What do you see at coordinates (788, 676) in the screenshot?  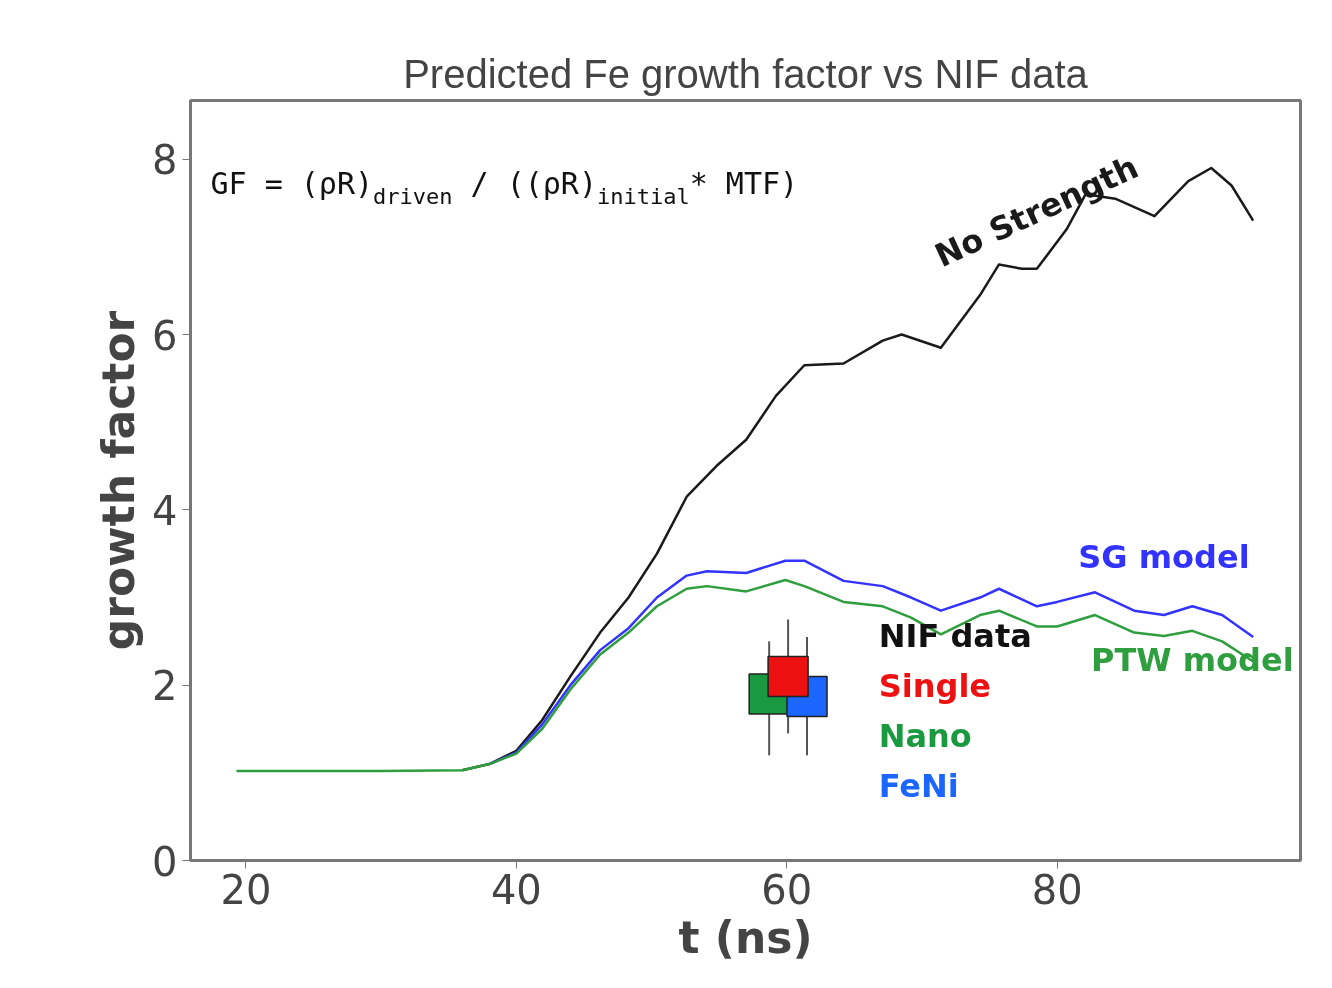 I see `point` at bounding box center [788, 676].